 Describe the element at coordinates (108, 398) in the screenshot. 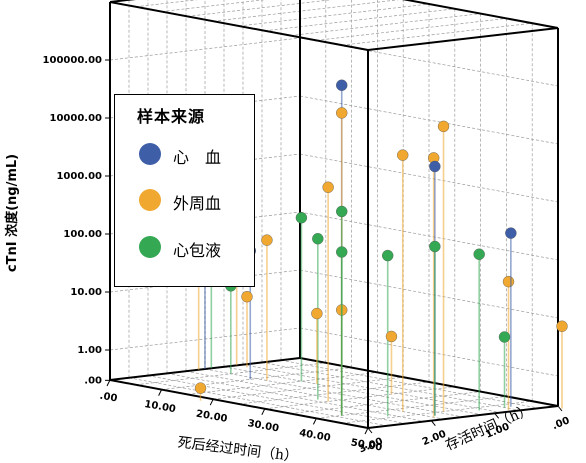

I see `x-tick-label: .00` at that location.